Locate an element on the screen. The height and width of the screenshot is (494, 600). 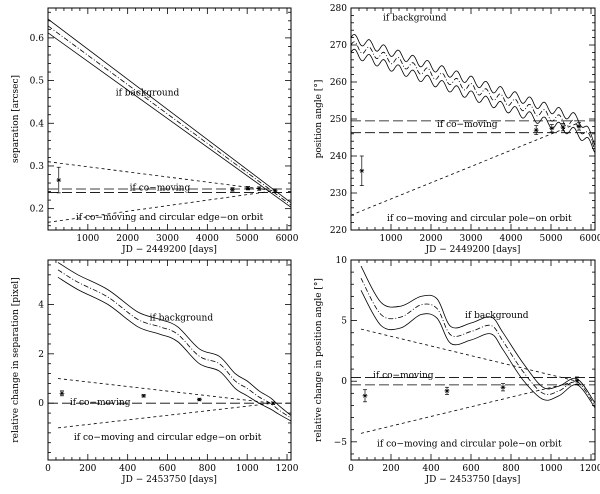
chart-2-xtick-label-3: 600 is located at coordinates (167, 469).